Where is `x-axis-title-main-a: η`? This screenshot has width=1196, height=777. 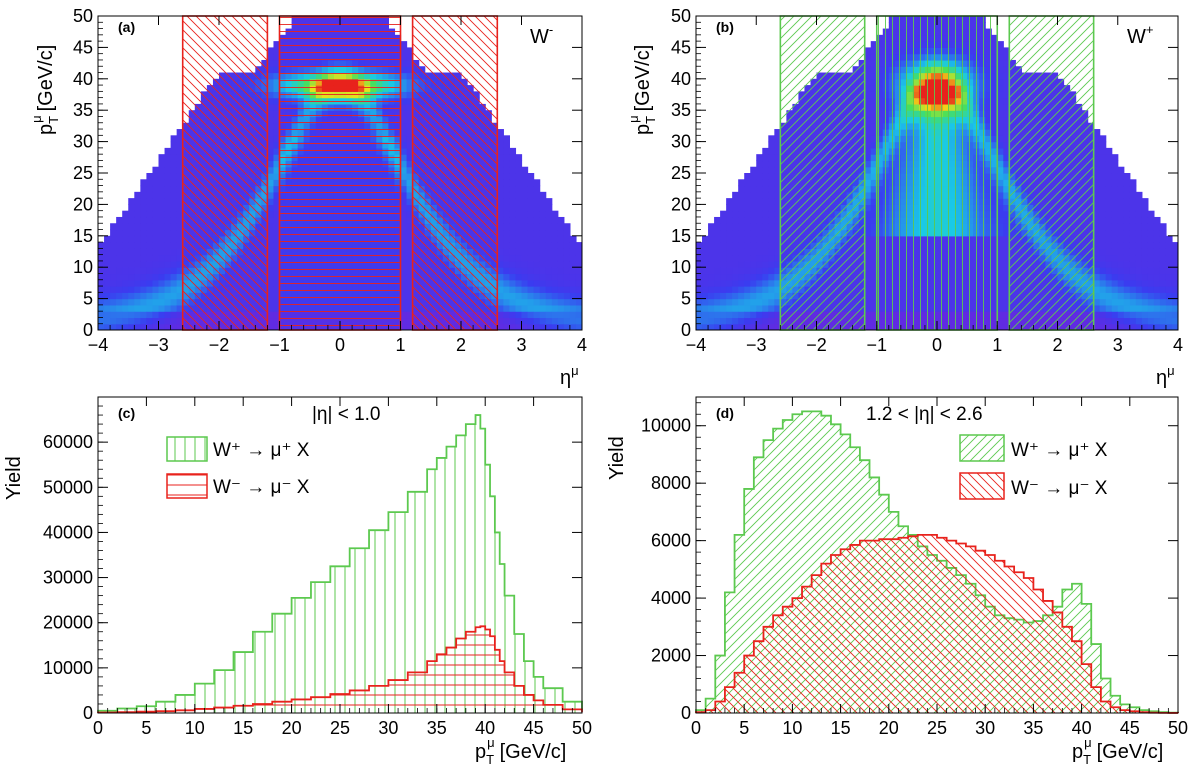 x-axis-title-main-a: η is located at coordinates (565, 378).